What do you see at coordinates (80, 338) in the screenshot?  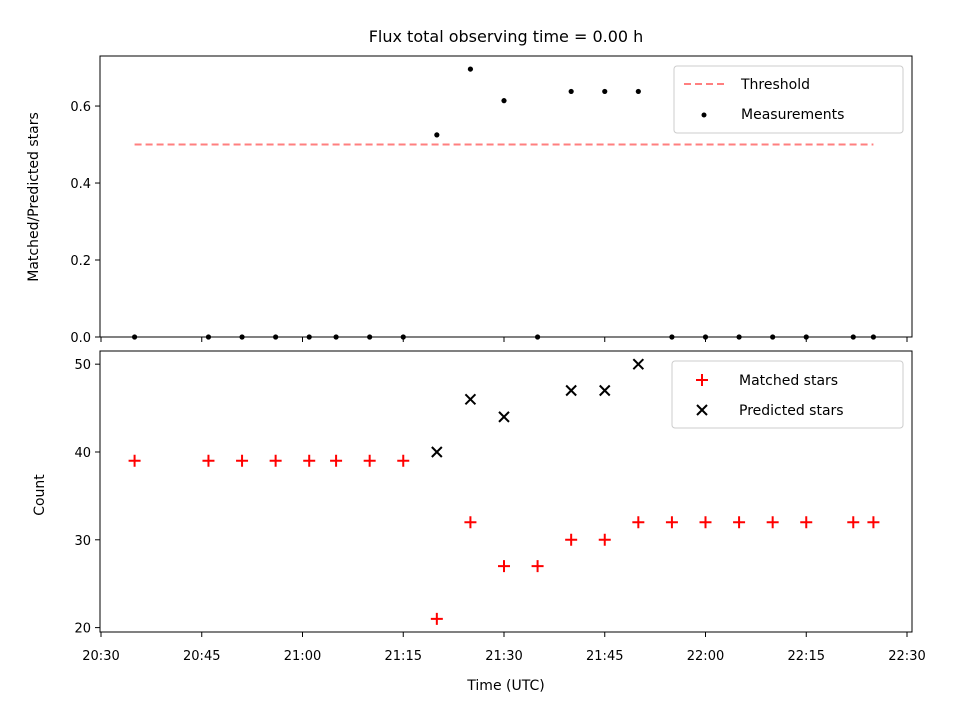 I see `top-y-tick-label: 0.0` at bounding box center [80, 338].